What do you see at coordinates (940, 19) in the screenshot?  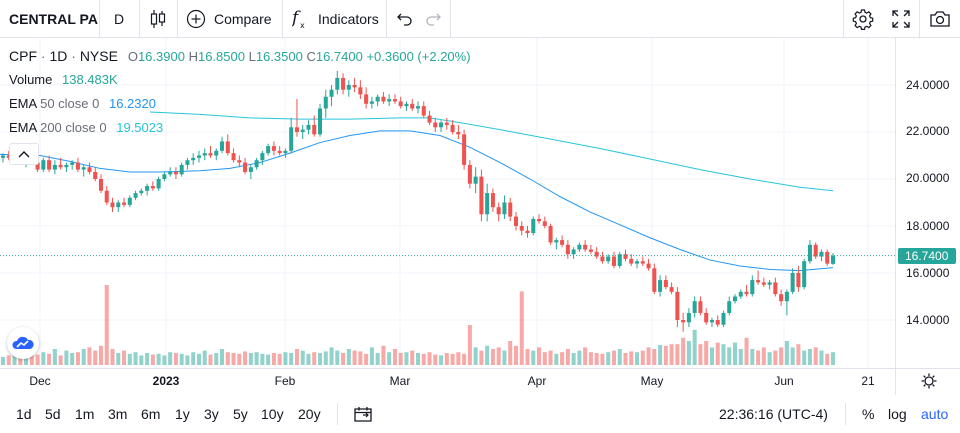 I see `snapshot-button` at bounding box center [940, 19].